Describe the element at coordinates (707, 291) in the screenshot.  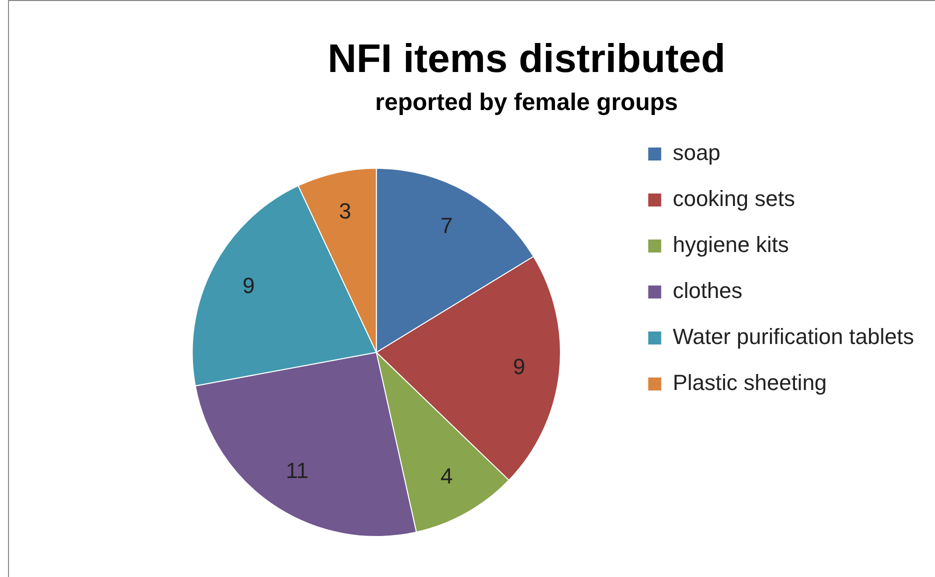
I see `legend-label: clothes` at that location.